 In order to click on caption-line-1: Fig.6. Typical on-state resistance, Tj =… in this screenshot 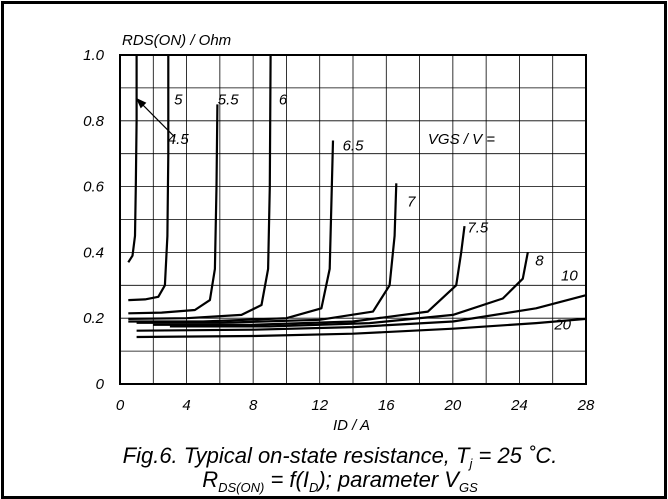, I will do `click(340, 457)`.